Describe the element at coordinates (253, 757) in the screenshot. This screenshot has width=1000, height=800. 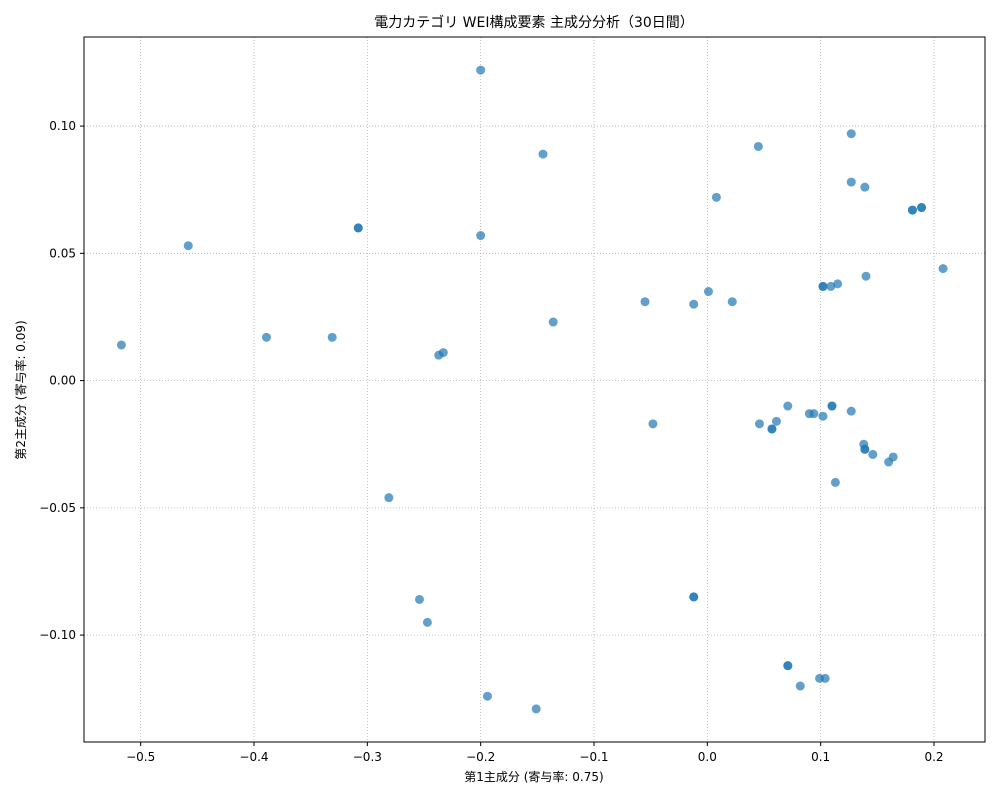
I see `x-tick-label: −0.4` at that location.